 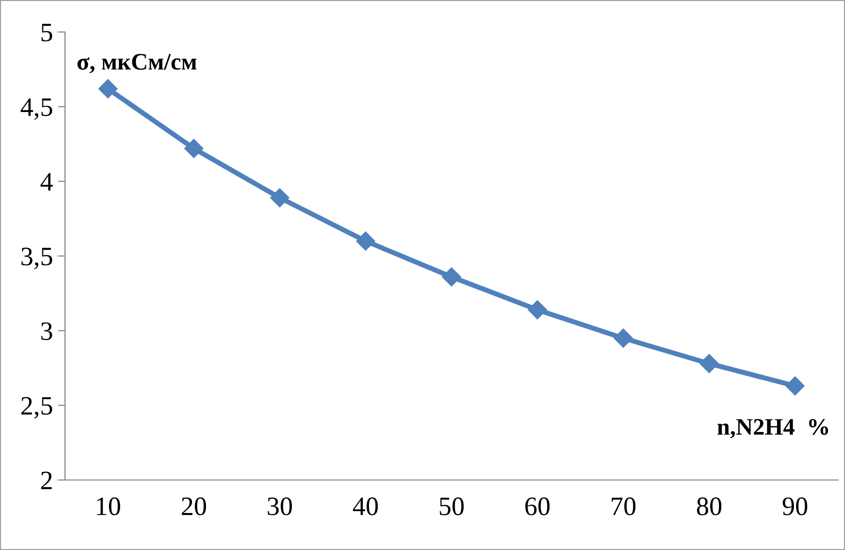 I want to click on x-tick-label: 70, so click(x=624, y=506).